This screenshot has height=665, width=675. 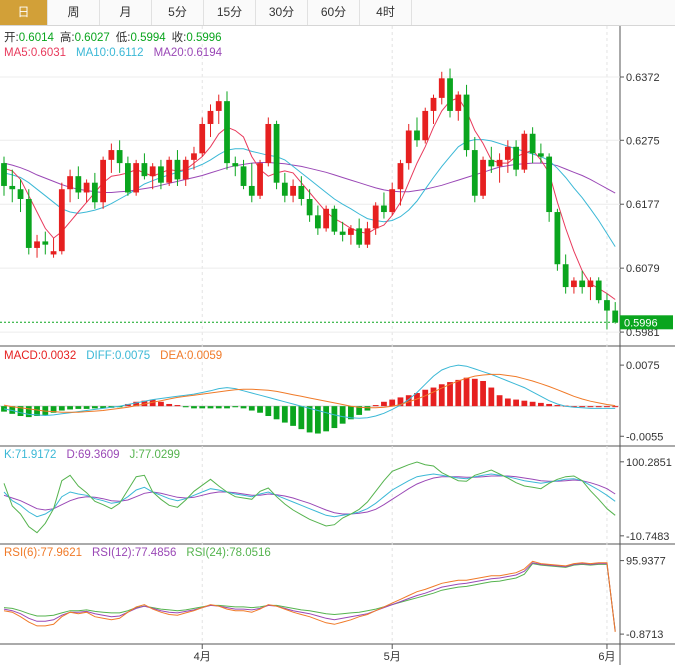 What do you see at coordinates (178, 12) in the screenshot?
I see `tab-3: 5分` at bounding box center [178, 12].